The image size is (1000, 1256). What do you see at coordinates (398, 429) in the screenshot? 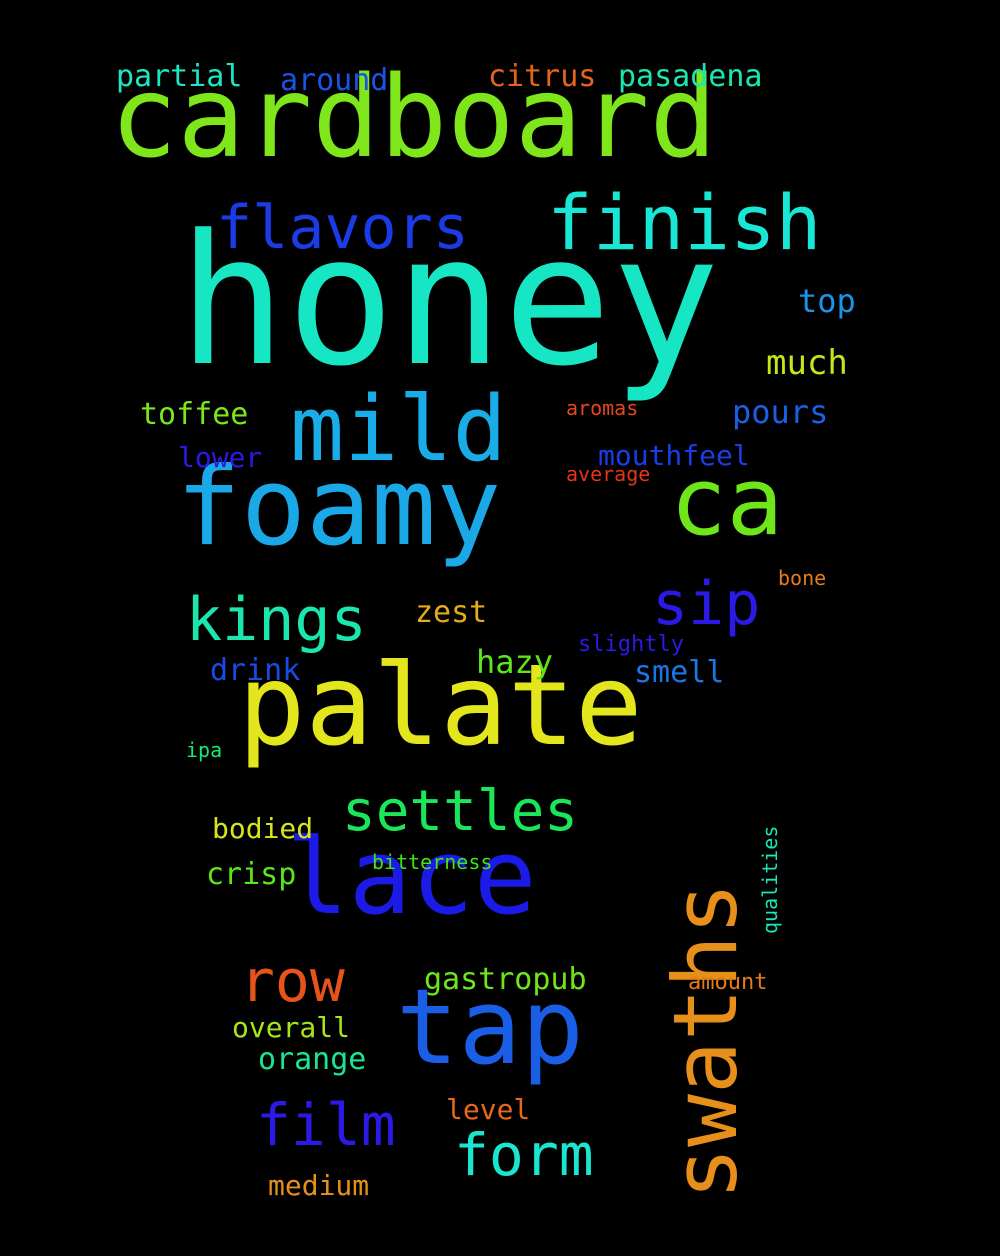
I see `word-mild: mild` at bounding box center [398, 429].